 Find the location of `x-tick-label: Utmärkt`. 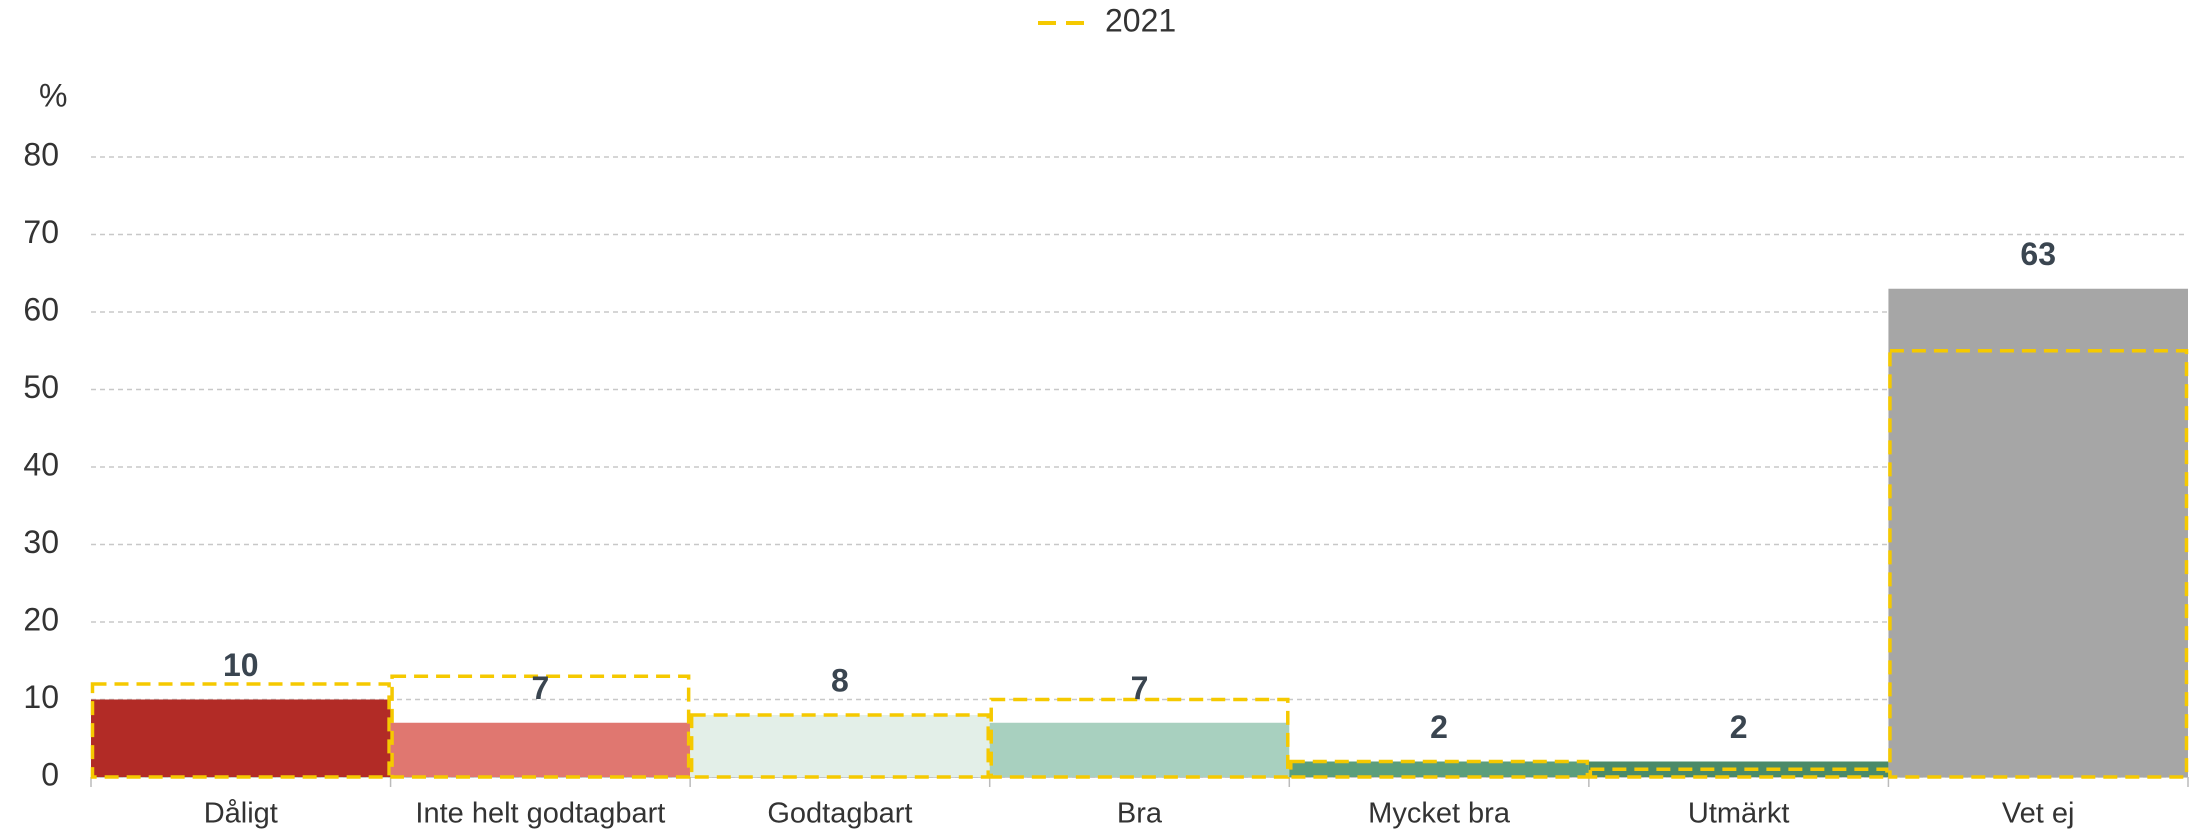

x-tick-label: Utmärkt is located at coordinates (1739, 814).